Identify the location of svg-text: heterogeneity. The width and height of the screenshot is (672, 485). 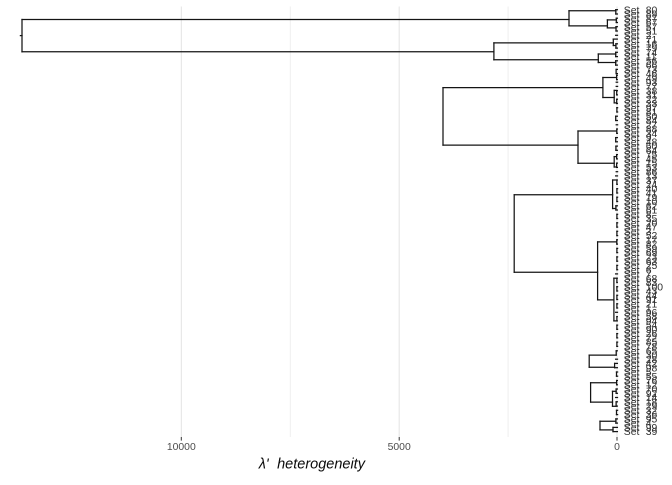
(321, 465).